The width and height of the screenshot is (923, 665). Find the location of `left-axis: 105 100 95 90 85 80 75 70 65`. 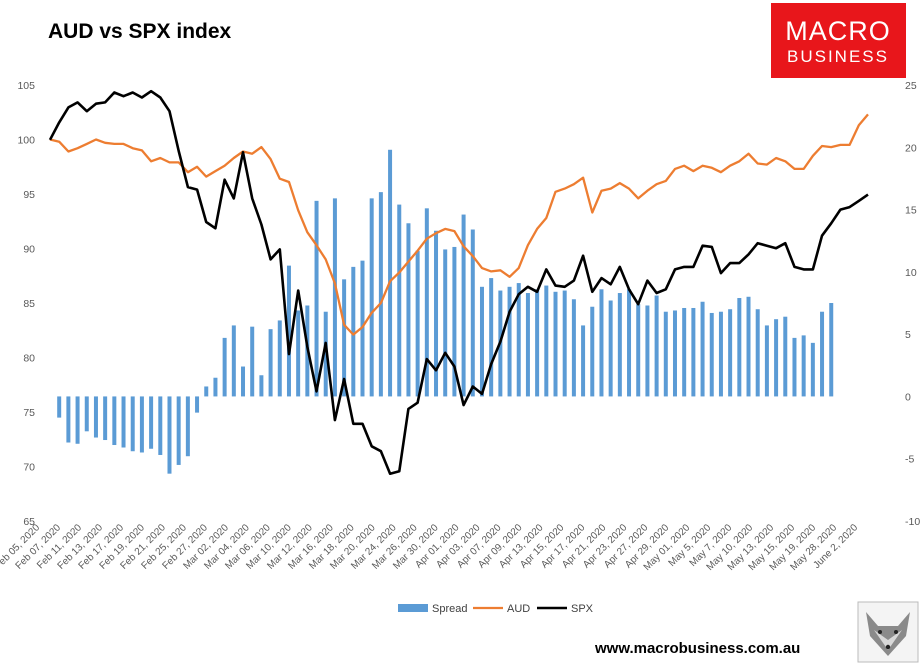

left-axis: 105 100 95 90 85 80 75 70 65 is located at coordinates (26, 304).